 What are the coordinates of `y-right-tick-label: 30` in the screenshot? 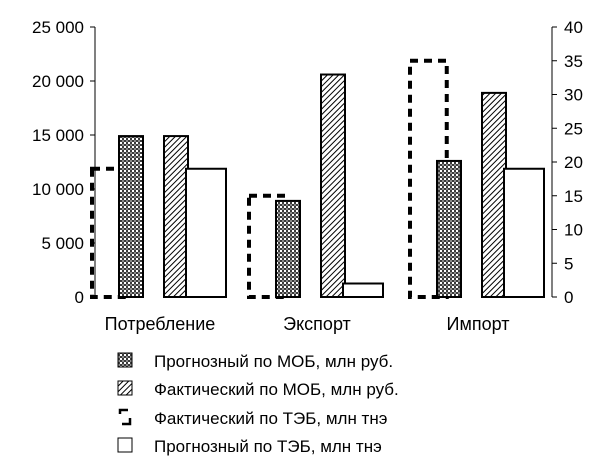 It's located at (573, 95).